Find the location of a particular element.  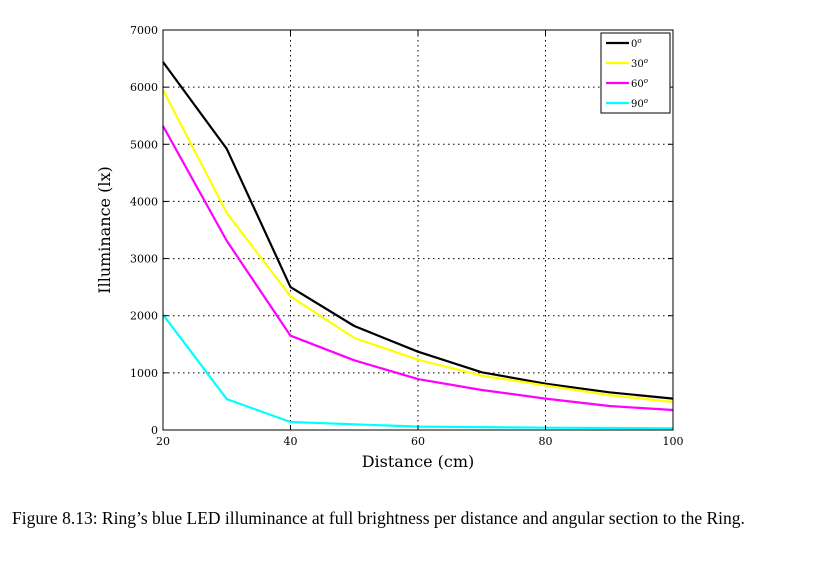

y-tick-label: 1000 is located at coordinates (144, 373).